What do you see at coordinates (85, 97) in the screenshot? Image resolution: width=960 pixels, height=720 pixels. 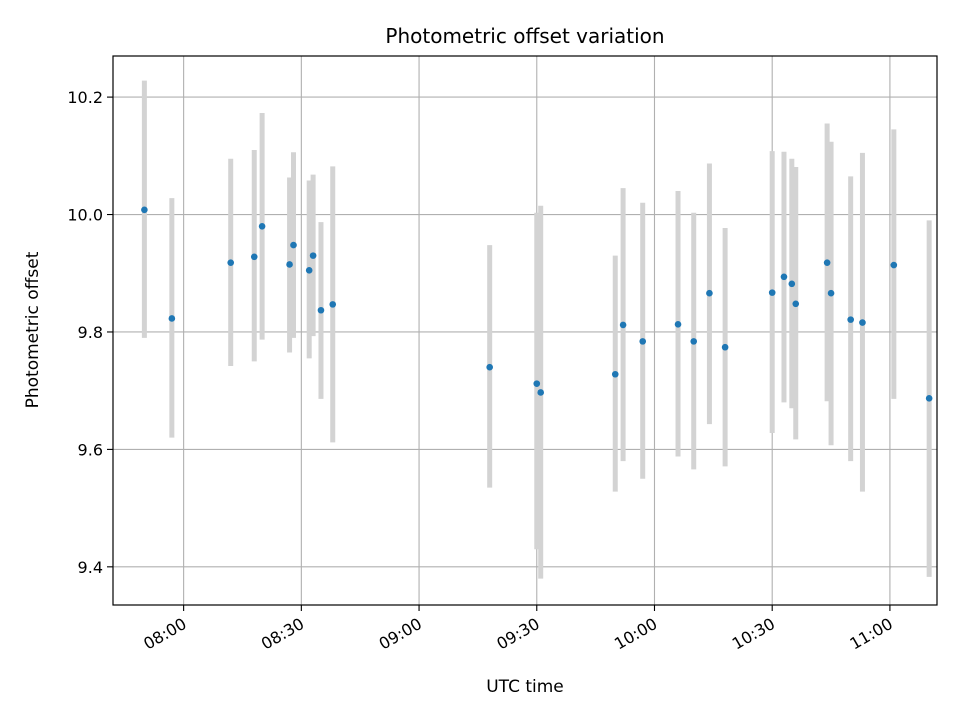 I see `y-tick-label: 10.2` at bounding box center [85, 97].